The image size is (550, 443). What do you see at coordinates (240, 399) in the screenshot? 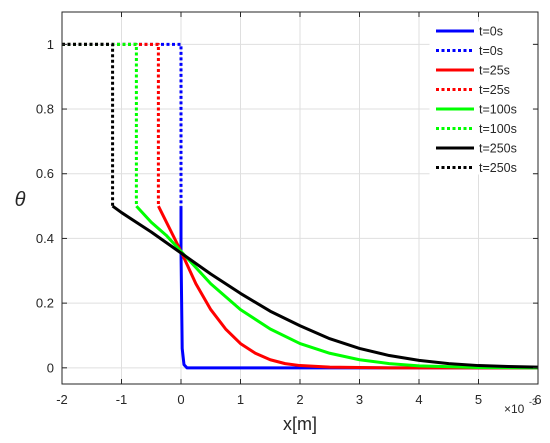
I see `x-tick-label: 1` at bounding box center [240, 399].